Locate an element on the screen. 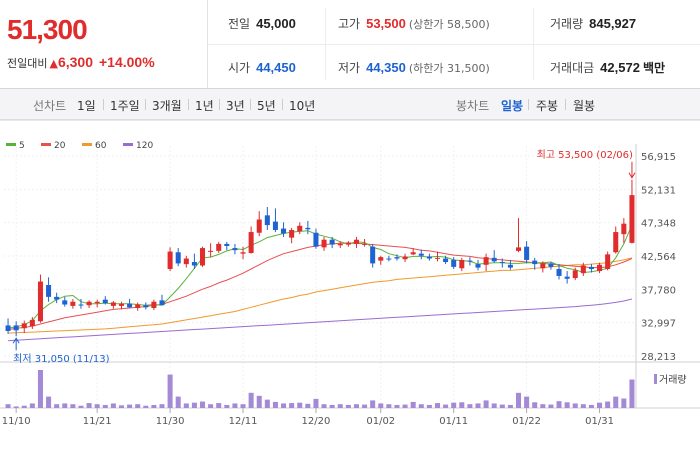 This screenshot has height=450, width=700. tab-10y: 10년 is located at coordinates (302, 106).